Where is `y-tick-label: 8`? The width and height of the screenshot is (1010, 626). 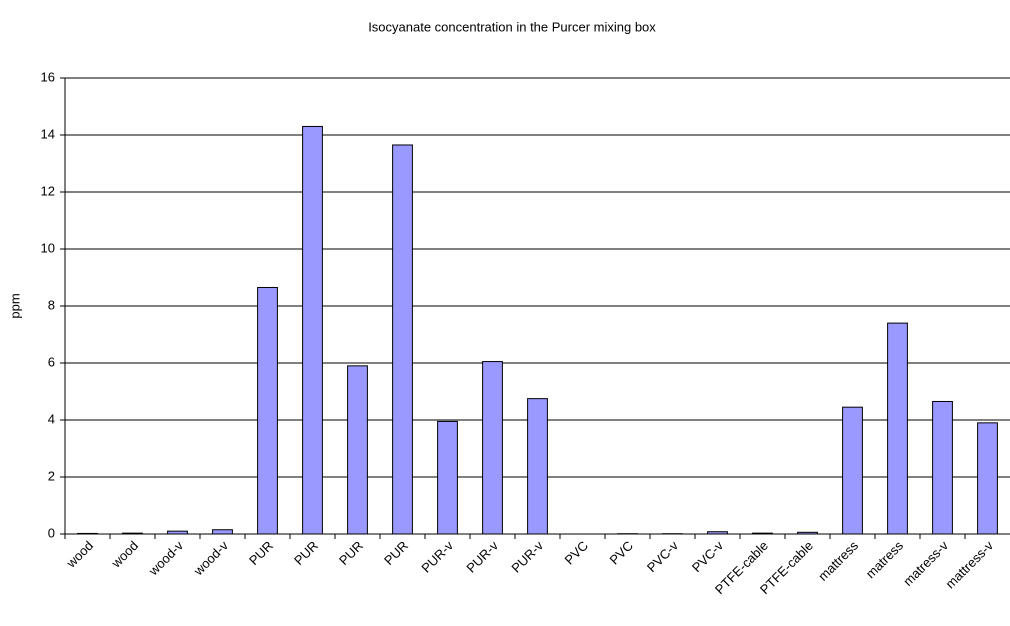 y-tick-label: 8 is located at coordinates (51, 304).